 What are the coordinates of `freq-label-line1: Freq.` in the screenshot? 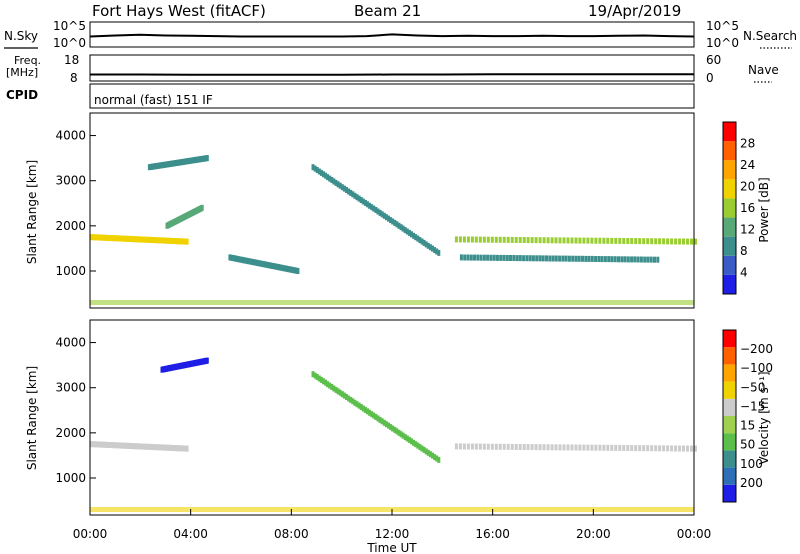 It's located at (27, 60).